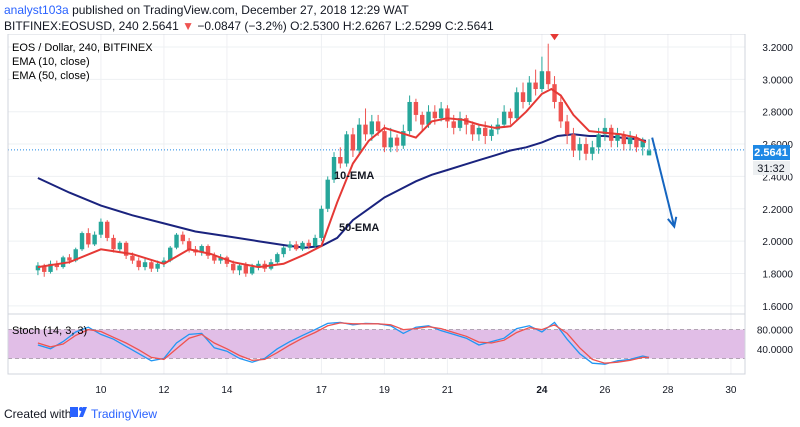  I want to click on ema50-annotation: 50-EMA, so click(359, 228).